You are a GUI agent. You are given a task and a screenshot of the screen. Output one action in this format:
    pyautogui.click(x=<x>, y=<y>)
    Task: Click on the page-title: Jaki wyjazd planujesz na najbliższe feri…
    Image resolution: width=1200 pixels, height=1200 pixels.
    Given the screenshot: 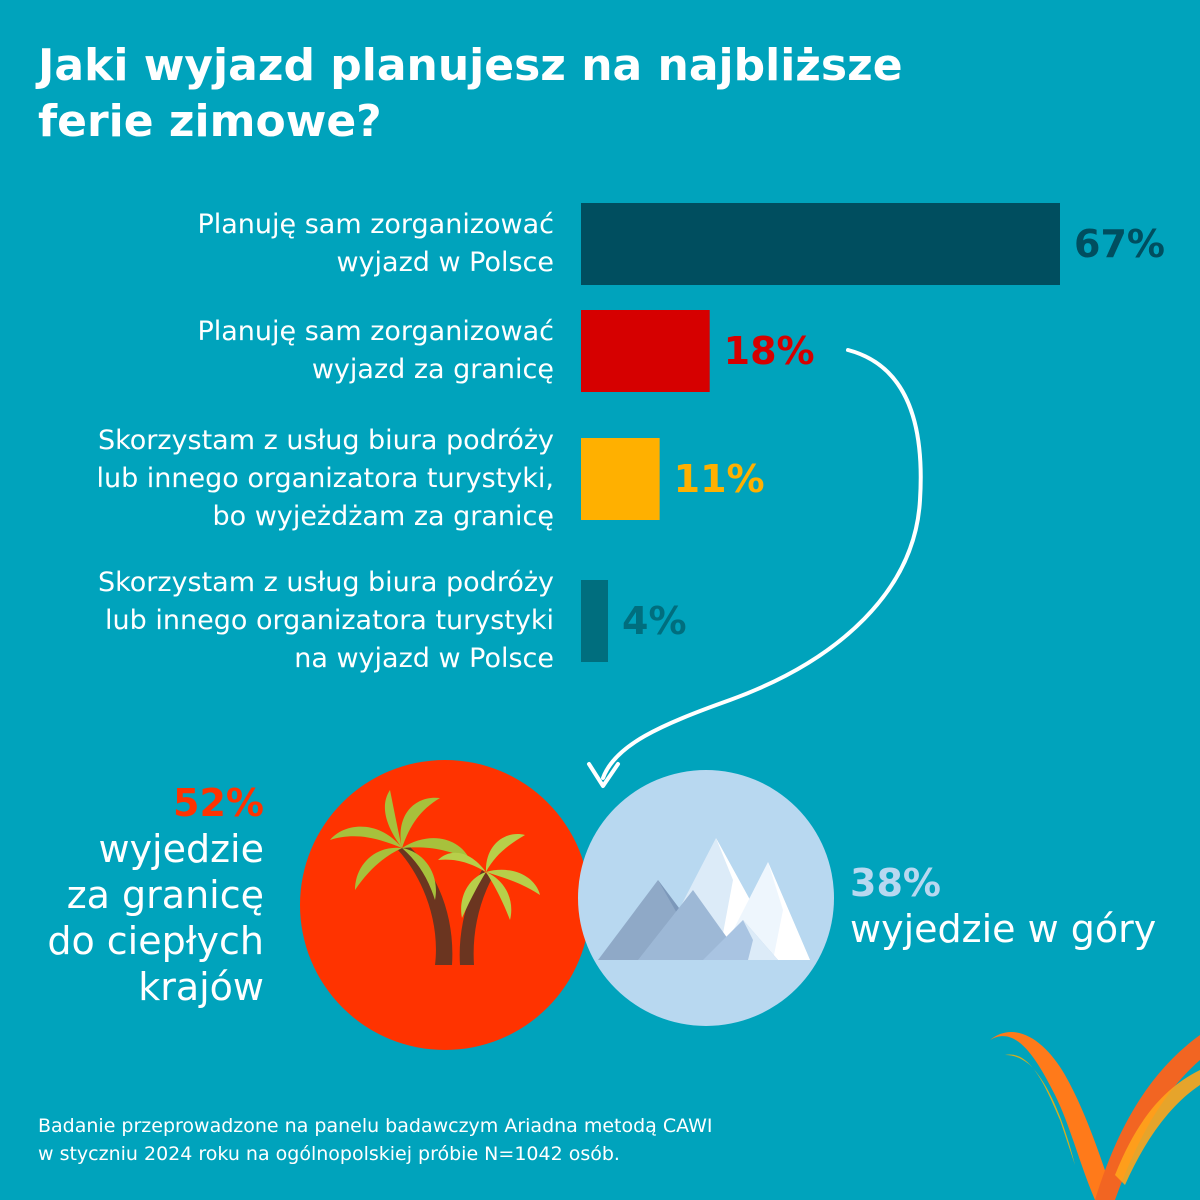 What is the action you would take?
    pyautogui.click(x=488, y=94)
    